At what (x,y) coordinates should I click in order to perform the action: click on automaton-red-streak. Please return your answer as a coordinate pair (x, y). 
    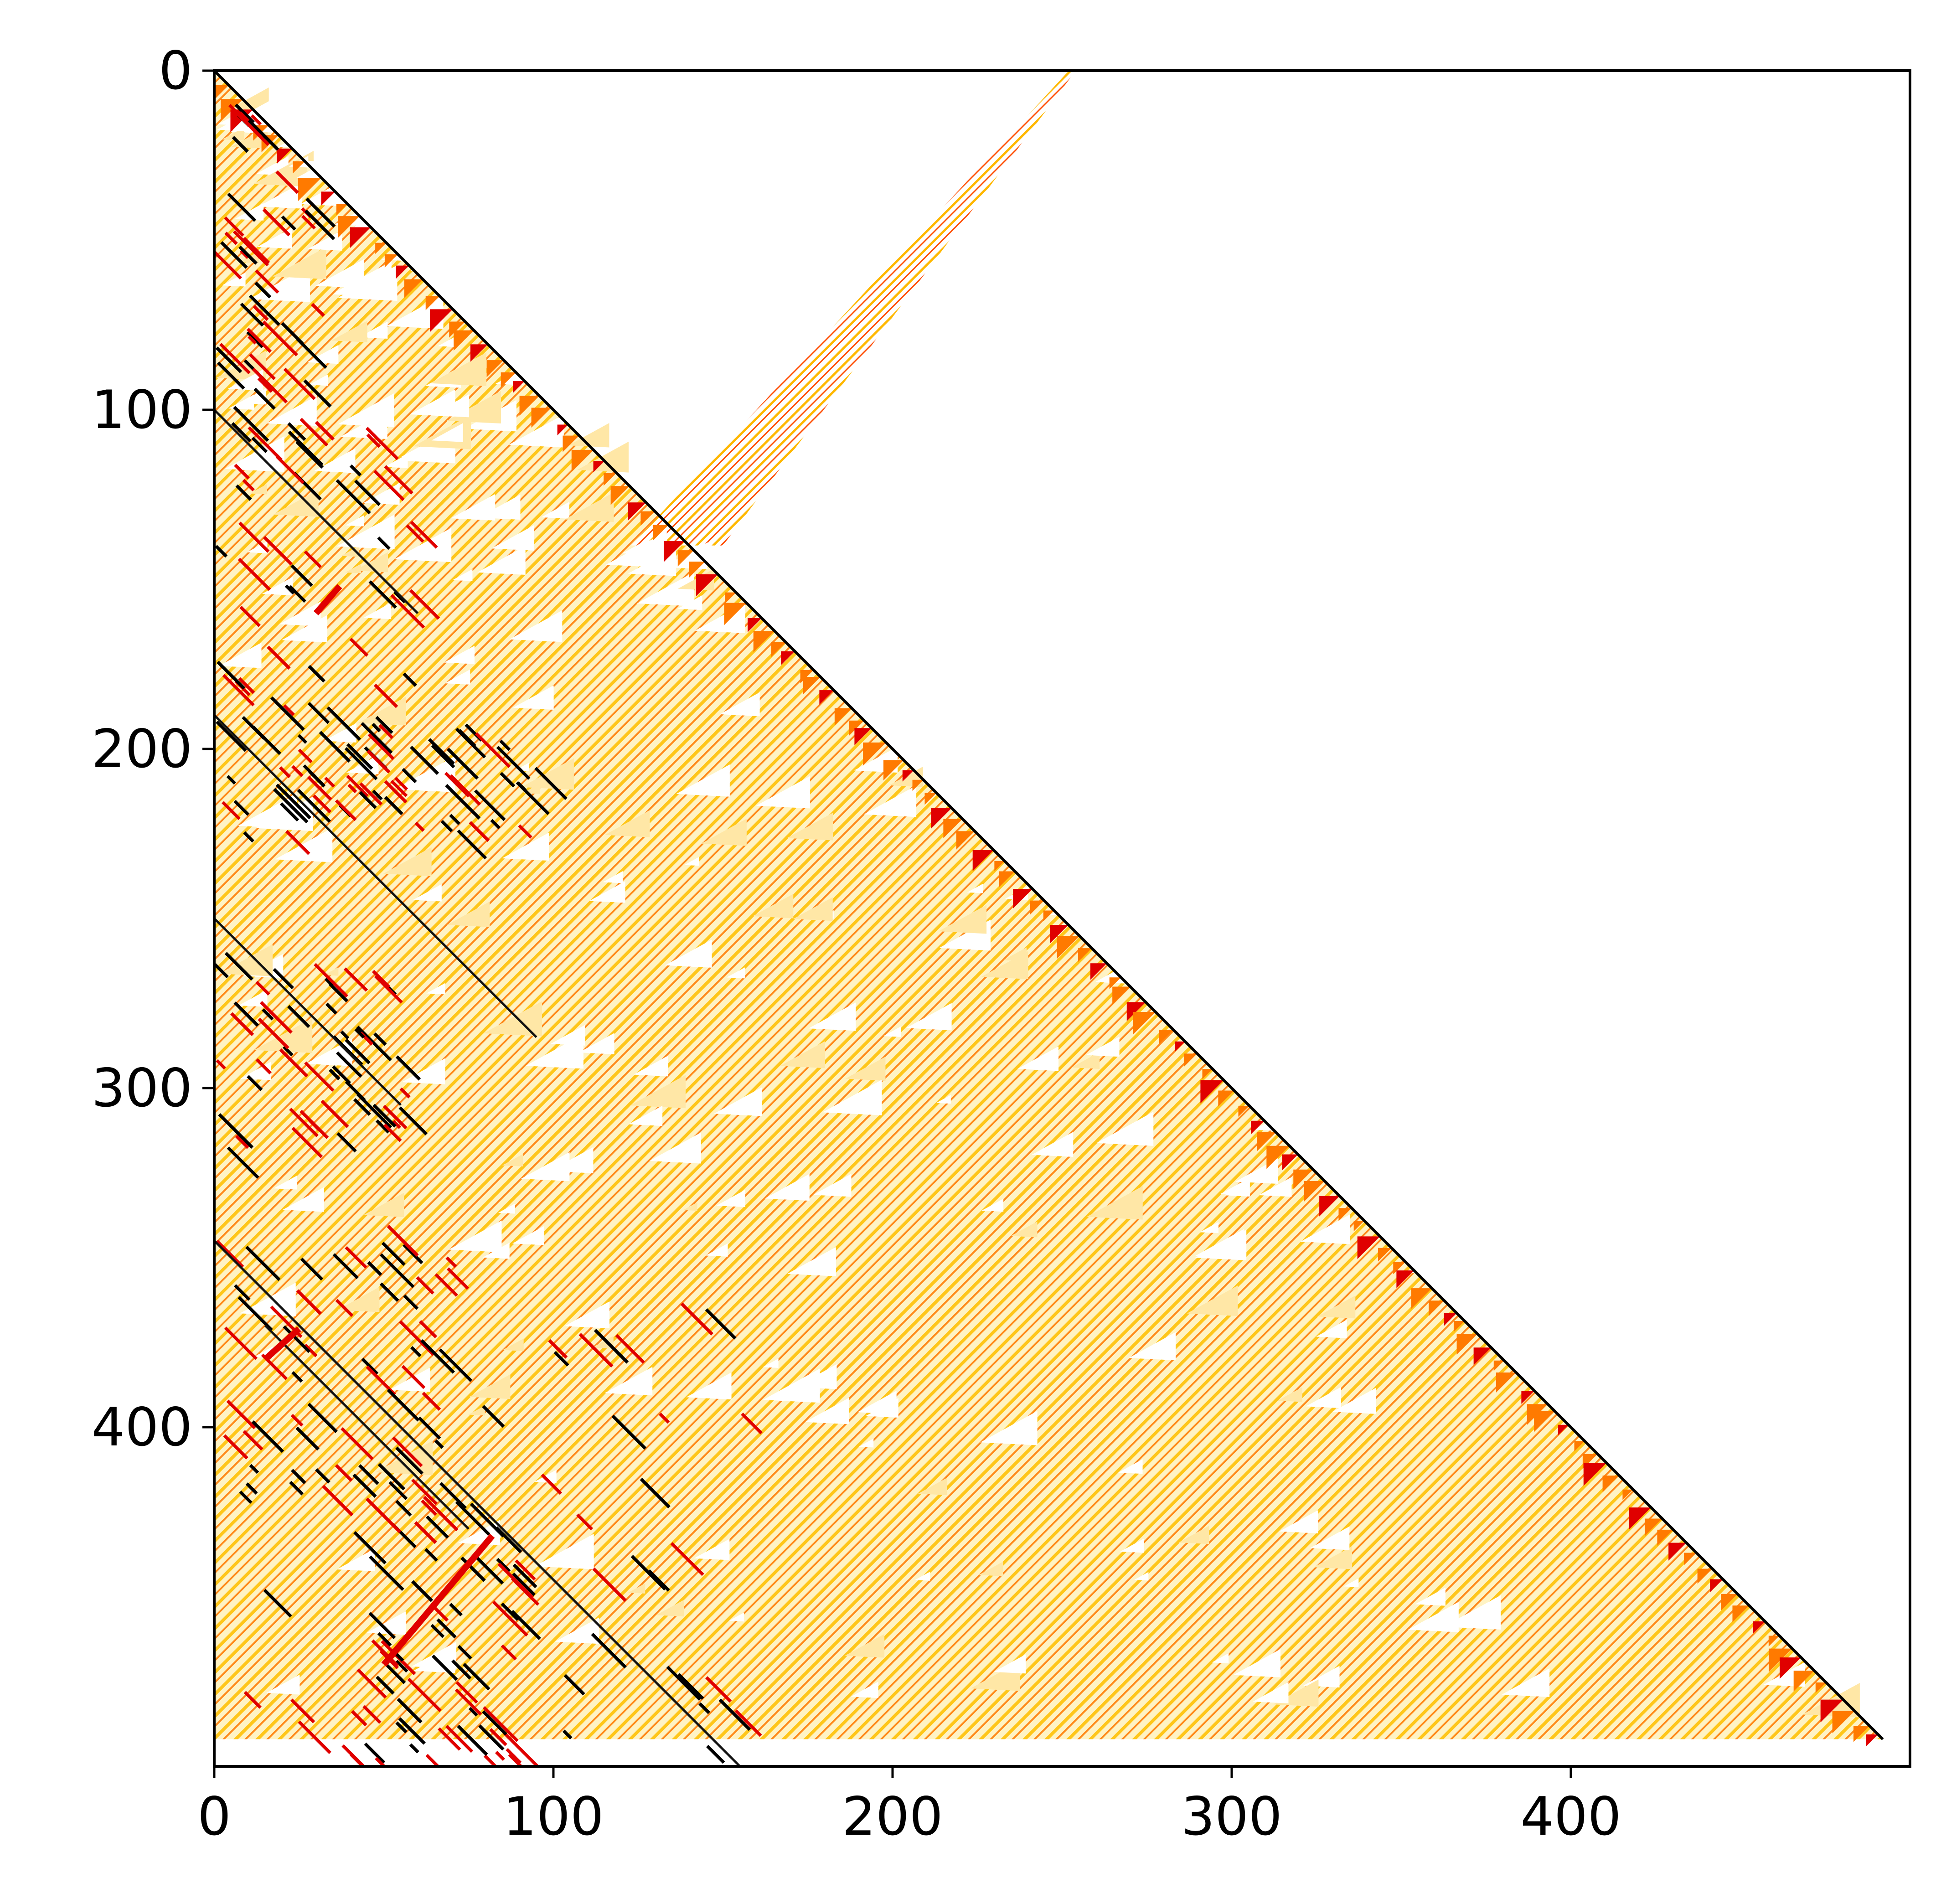
    Looking at the image, I should click on (282, 1344).